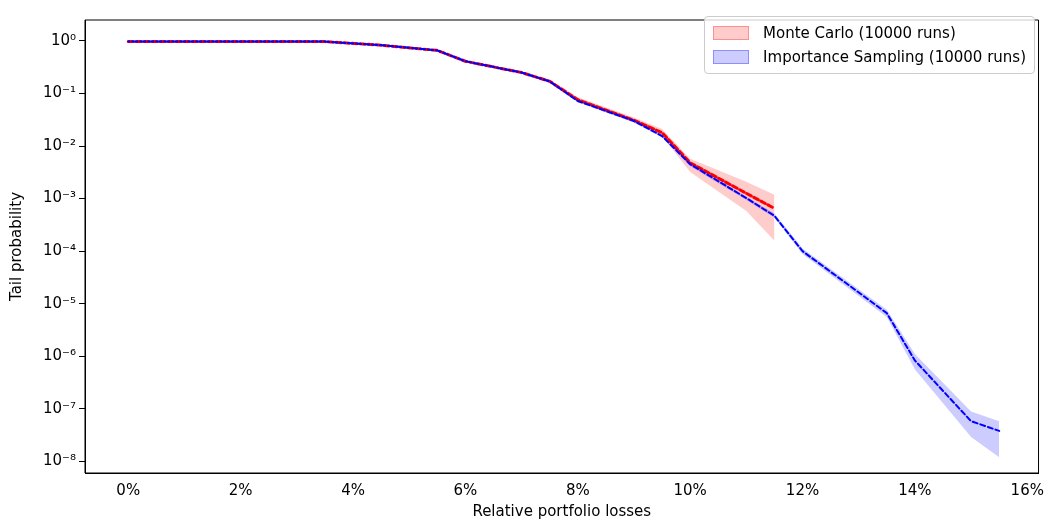 This screenshot has width=1055, height=529. Describe the element at coordinates (915, 489) in the screenshot. I see `x-tick-label: 14%` at that location.